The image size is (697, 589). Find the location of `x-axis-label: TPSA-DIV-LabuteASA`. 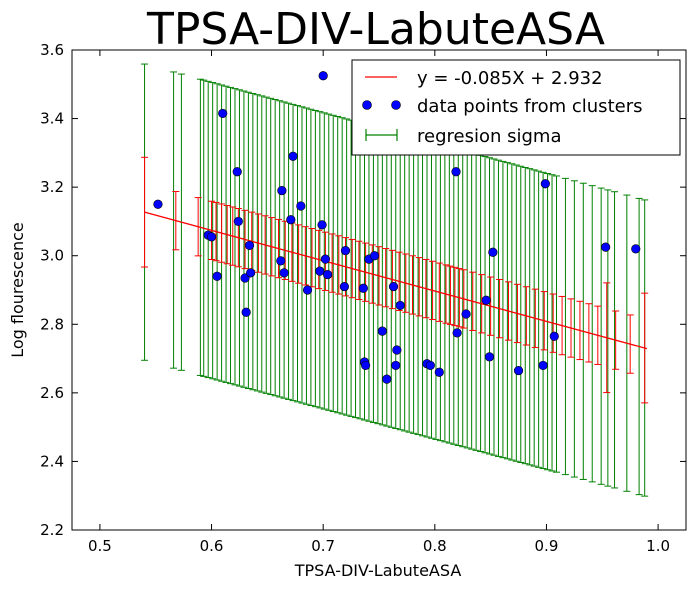

x-axis-label: TPSA-DIV-LabuteASA is located at coordinates (378, 570).